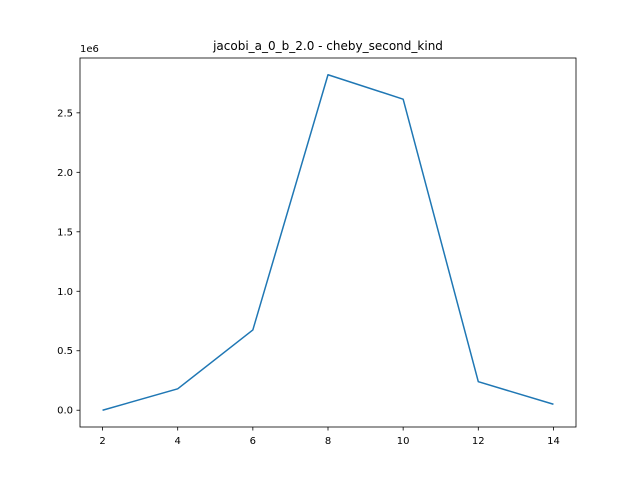 This screenshot has width=640, height=480. I want to click on x-tick-label: 10, so click(403, 441).